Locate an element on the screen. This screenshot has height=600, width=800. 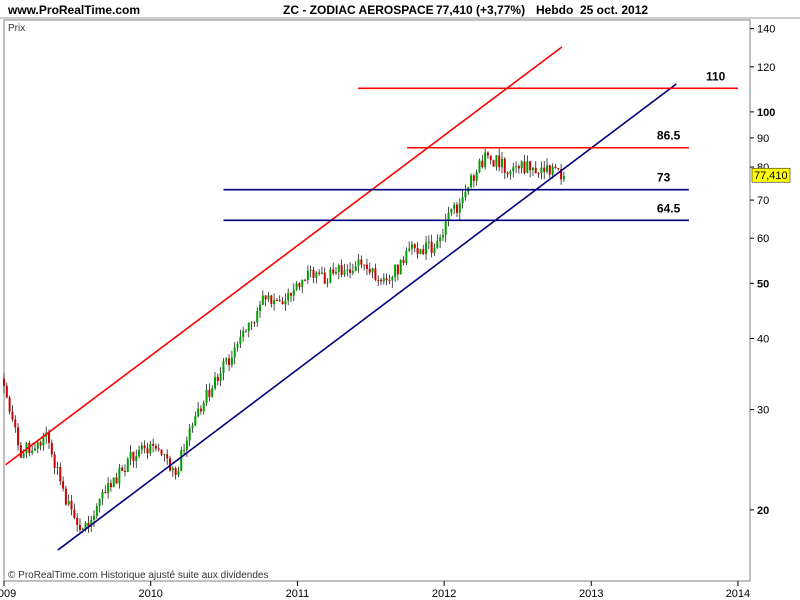
last-price-tag: 77,410 is located at coordinates (771, 175).